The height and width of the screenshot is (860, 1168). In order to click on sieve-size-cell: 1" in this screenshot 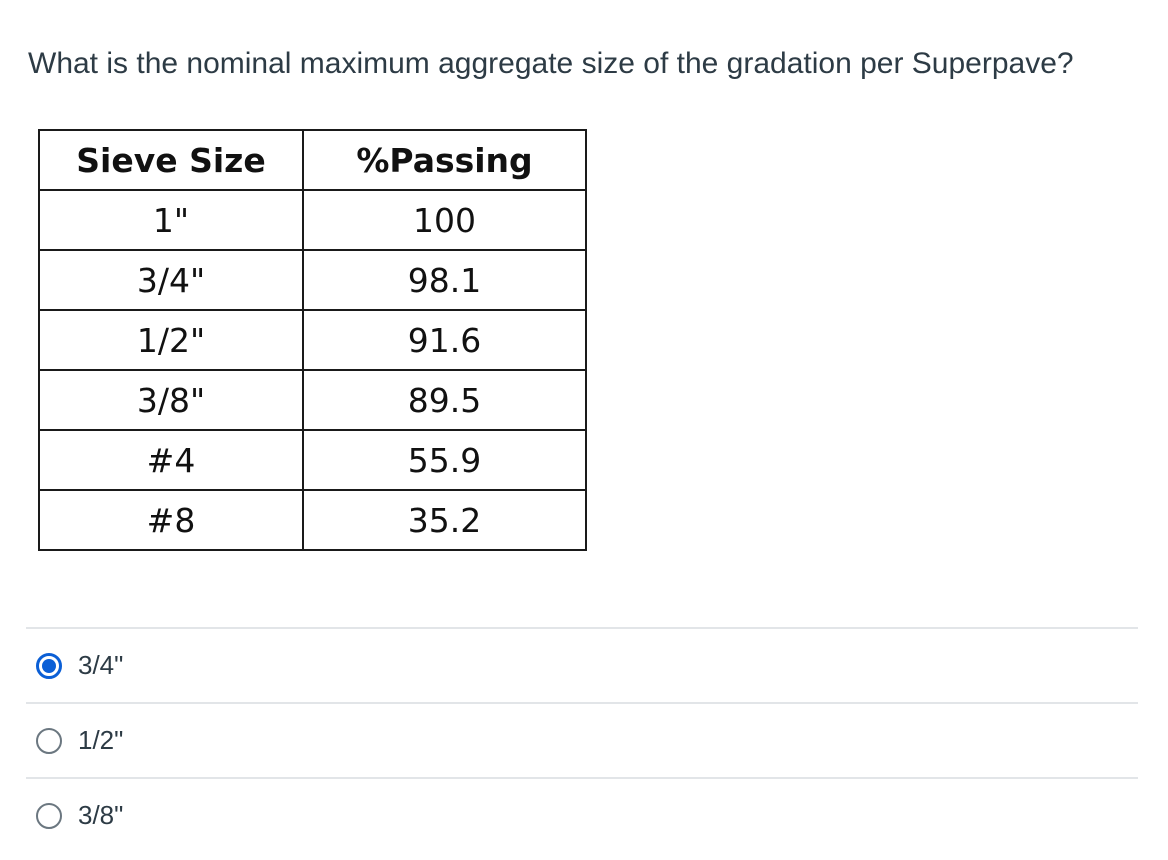, I will do `click(171, 220)`.